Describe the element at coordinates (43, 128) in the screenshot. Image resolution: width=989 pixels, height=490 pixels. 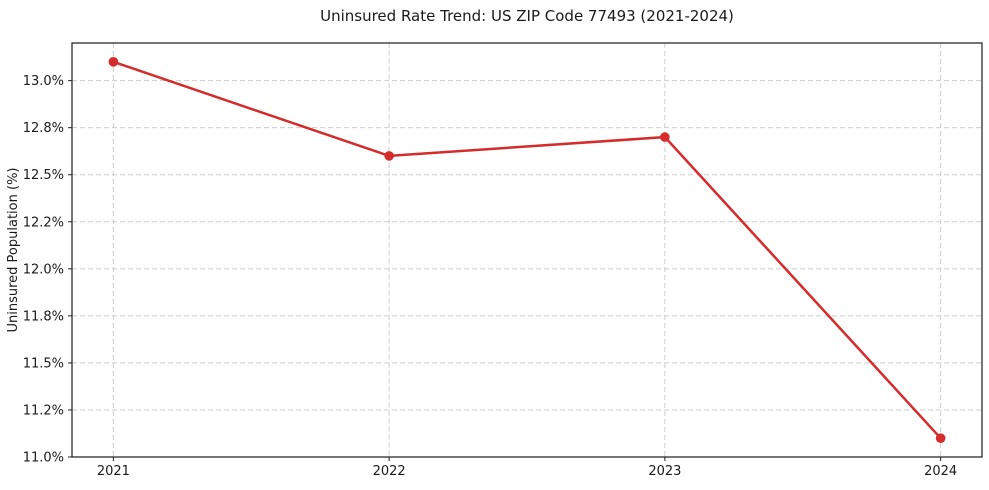
I see `y-tick-label: 12.8%` at that location.